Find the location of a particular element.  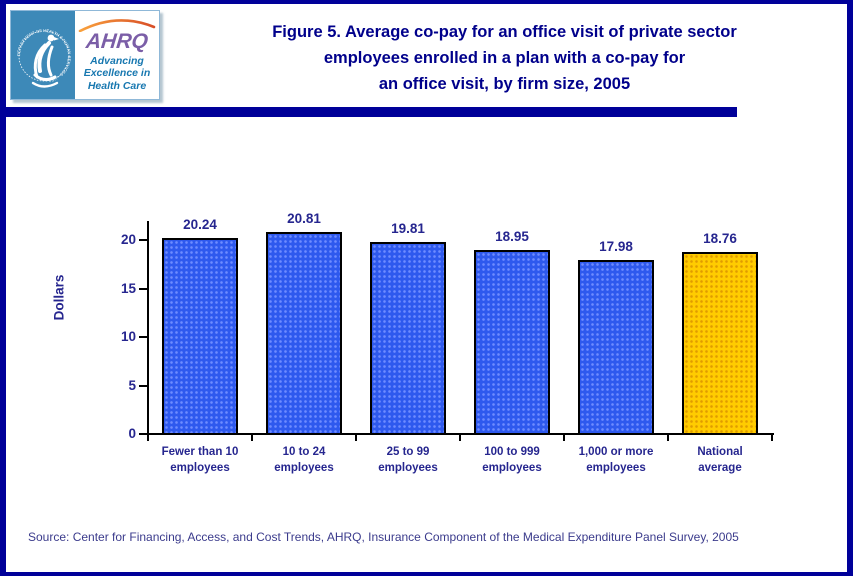

bar-value-label: 18.76 is located at coordinates (720, 238).